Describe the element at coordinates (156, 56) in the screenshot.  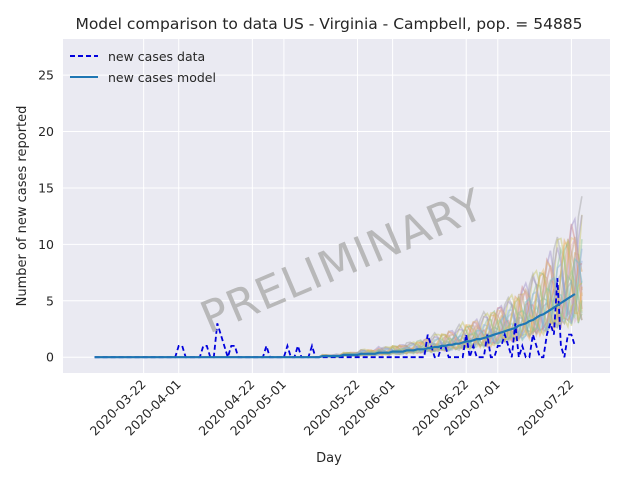
I see `legend-label-data: new cases data` at that location.